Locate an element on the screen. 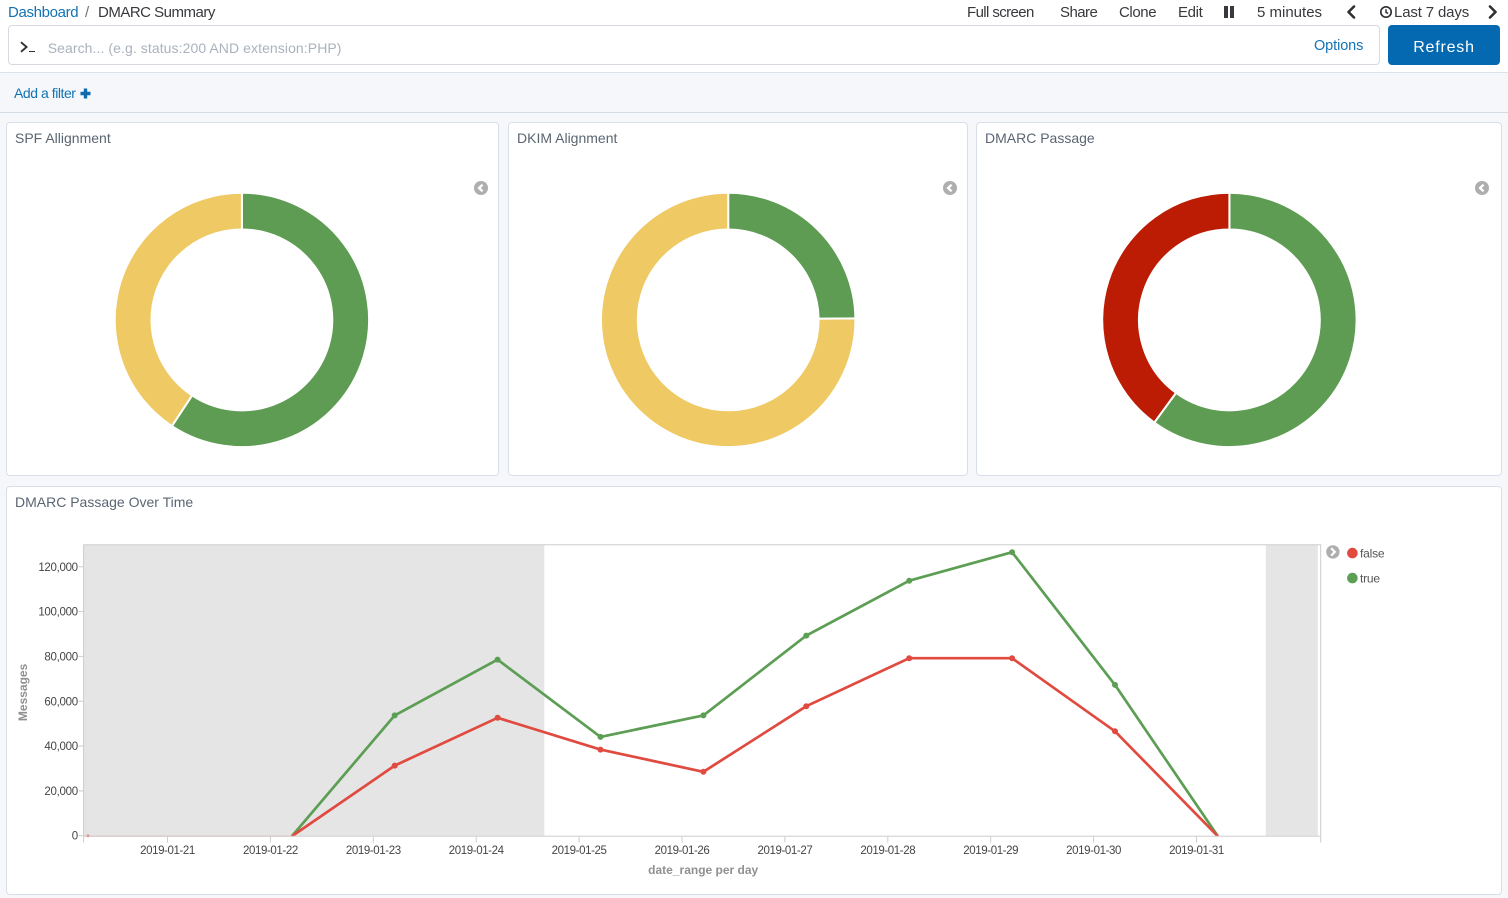 The width and height of the screenshot is (1508, 898). svg-text: 2019-01-31 is located at coordinates (1196, 851).